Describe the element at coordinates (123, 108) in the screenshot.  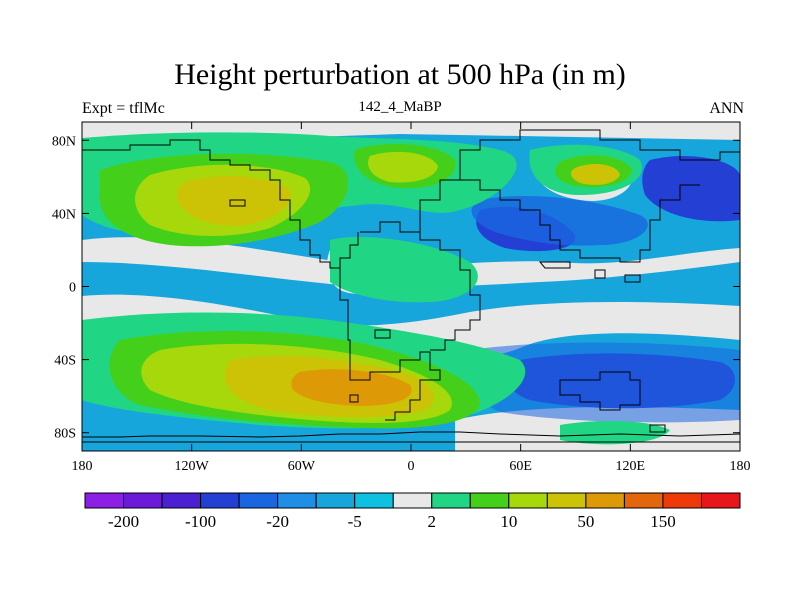
I see `experiment-label: Expt = tflMc` at that location.